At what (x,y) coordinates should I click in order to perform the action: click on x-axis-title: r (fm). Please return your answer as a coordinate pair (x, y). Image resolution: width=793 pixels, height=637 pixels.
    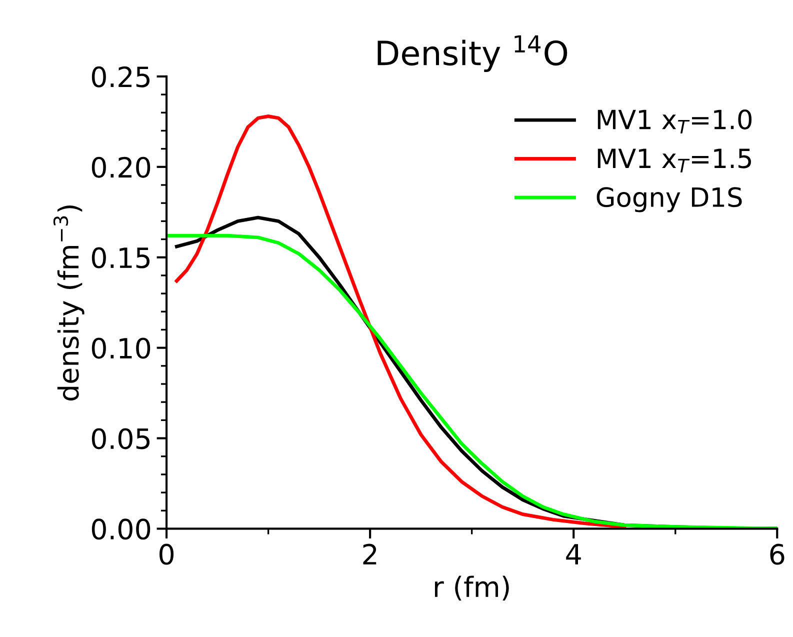
    Looking at the image, I should click on (471, 588).